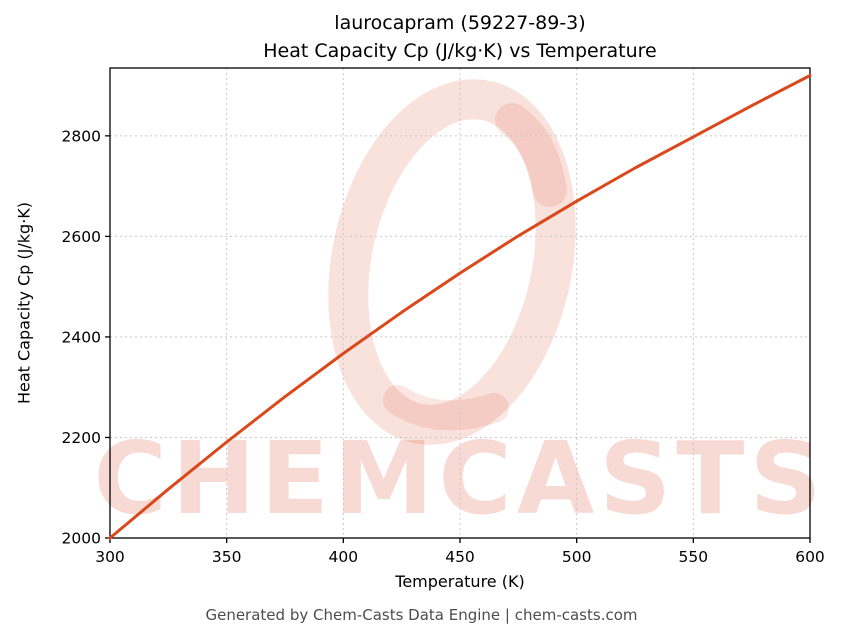 The height and width of the screenshot is (644, 843). Describe the element at coordinates (81, 237) in the screenshot. I see `svg-text: 2600` at that location.